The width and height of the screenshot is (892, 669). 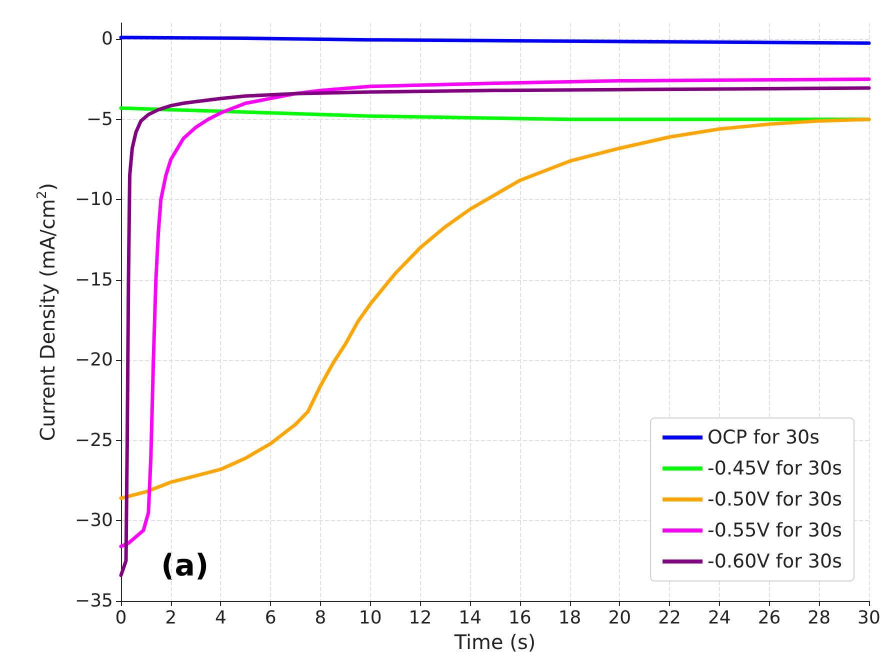 What do you see at coordinates (220, 618) in the screenshot?
I see `x-tick-label: 4` at bounding box center [220, 618].